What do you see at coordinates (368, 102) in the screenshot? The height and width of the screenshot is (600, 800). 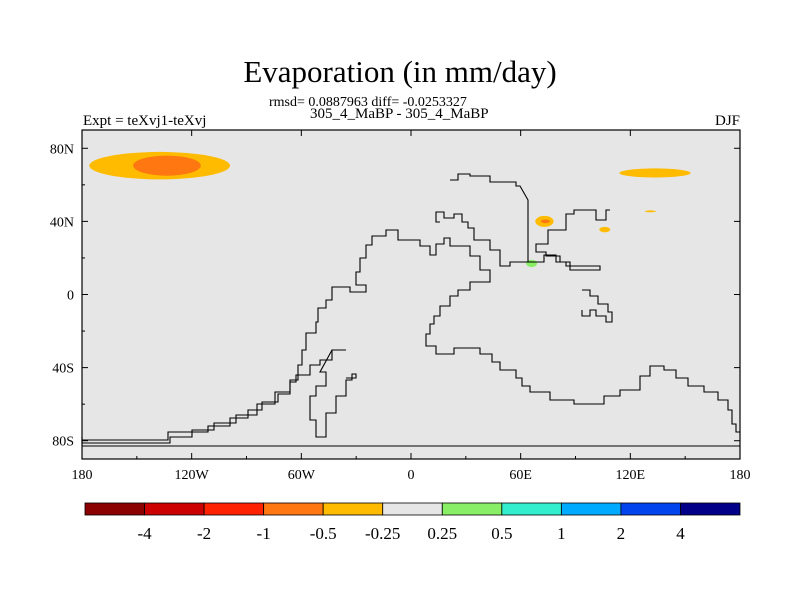 I see `stats-line: rmsd= 0.0887963 diff= -0.0253327` at bounding box center [368, 102].